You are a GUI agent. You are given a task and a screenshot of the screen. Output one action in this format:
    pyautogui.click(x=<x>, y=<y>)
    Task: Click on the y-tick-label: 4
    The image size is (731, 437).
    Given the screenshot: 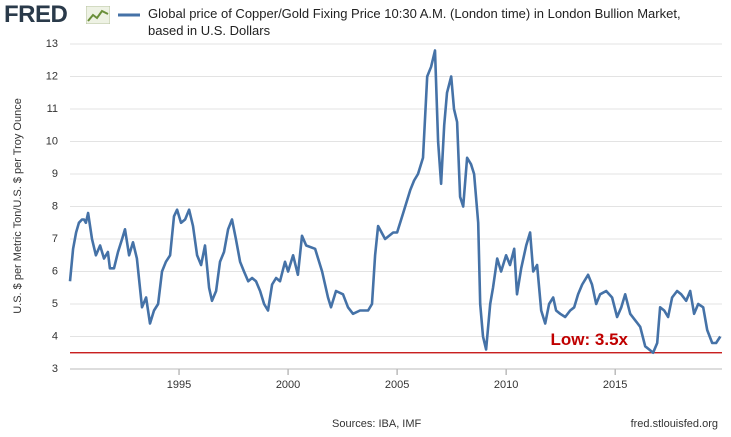 What is the action you would take?
    pyautogui.click(x=55, y=336)
    